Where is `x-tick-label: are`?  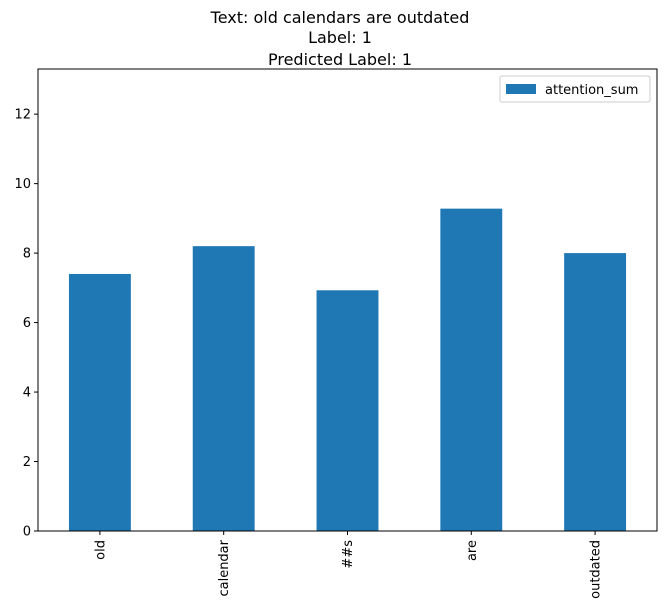 x-tick-label: are is located at coordinates (472, 550).